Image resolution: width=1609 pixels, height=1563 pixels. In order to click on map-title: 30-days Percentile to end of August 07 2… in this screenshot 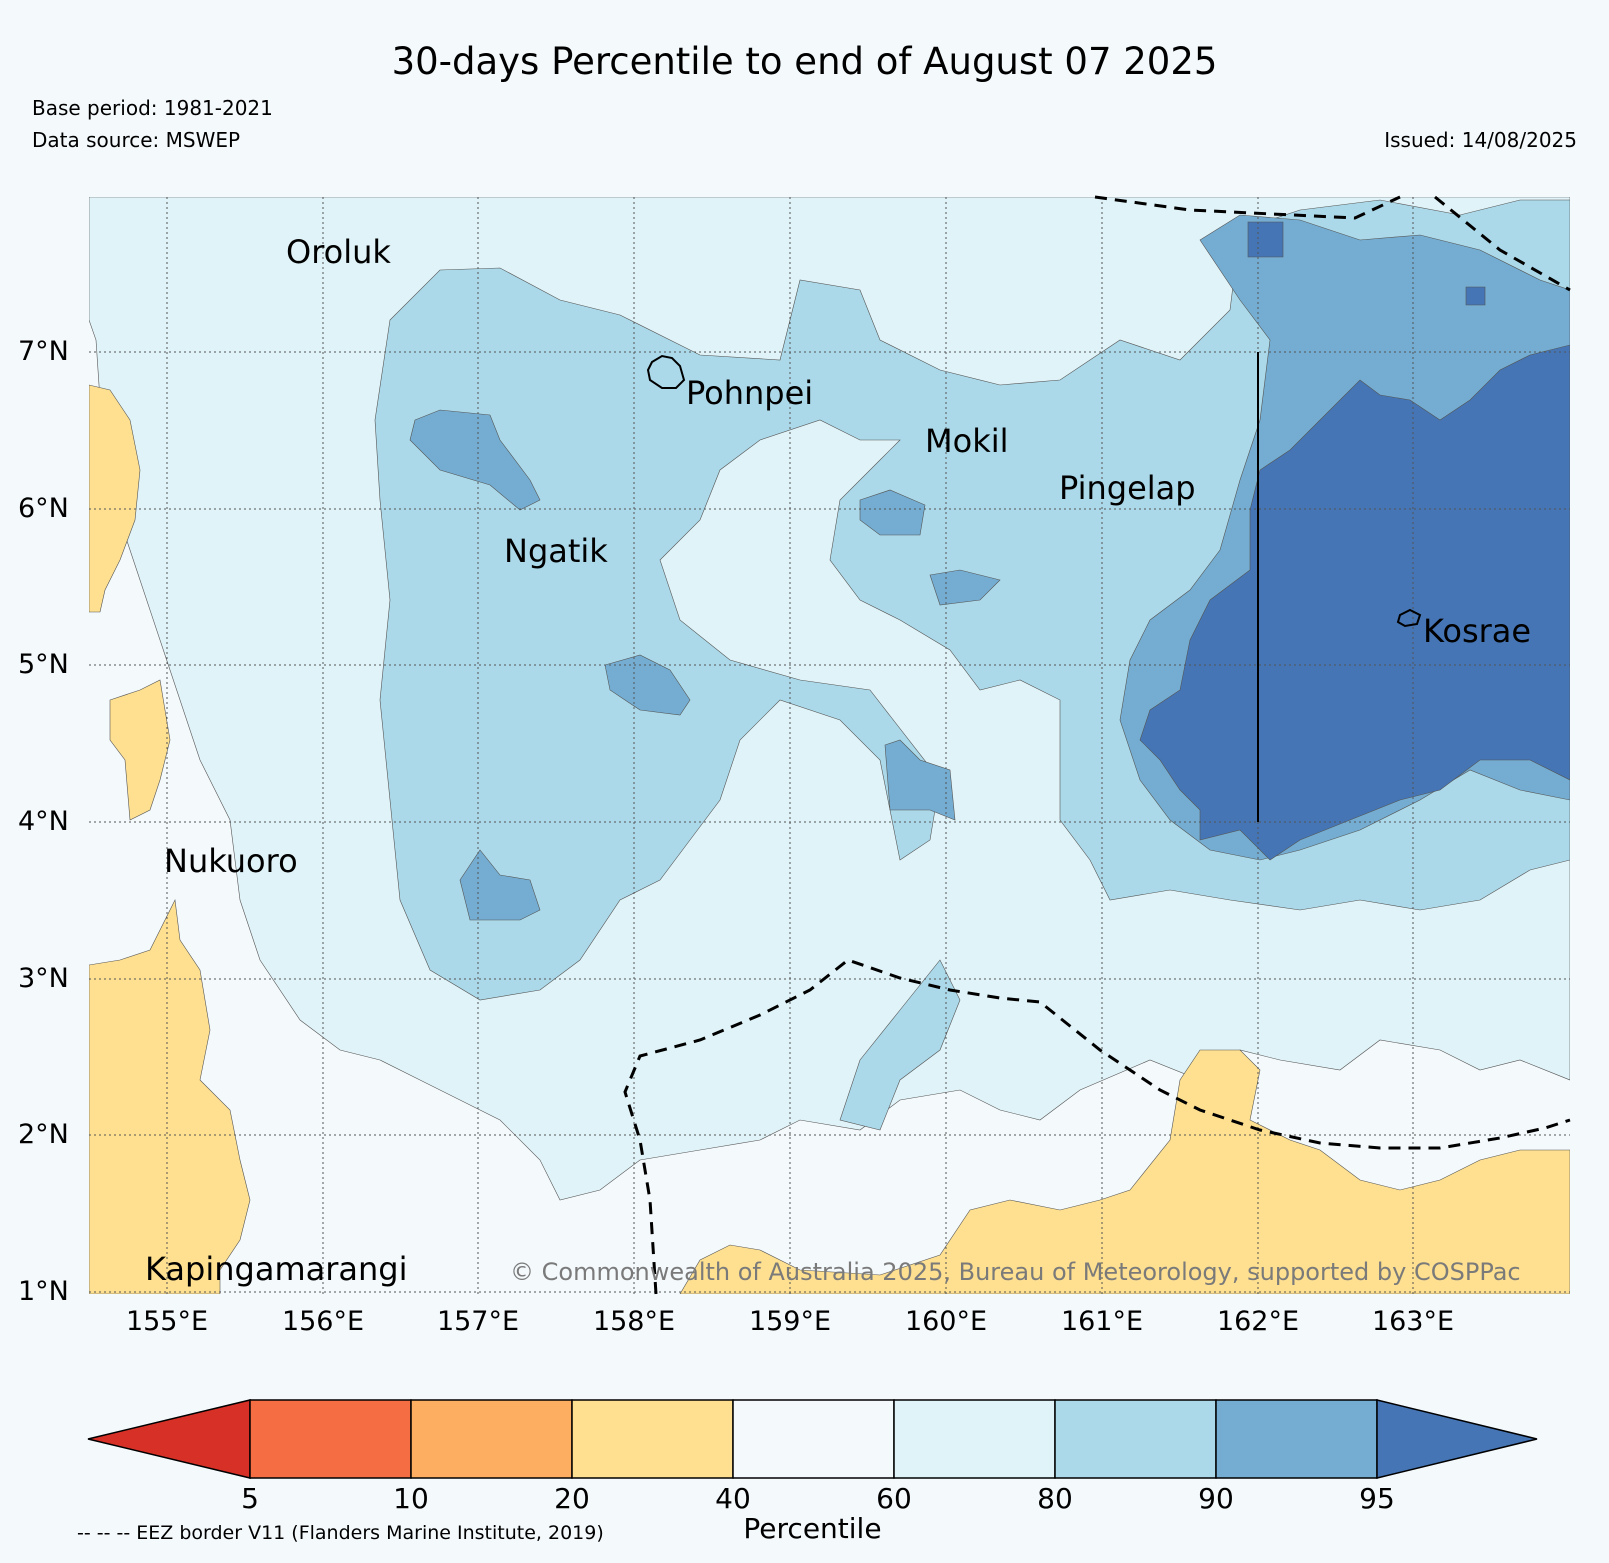, I will do `click(804, 61)`.